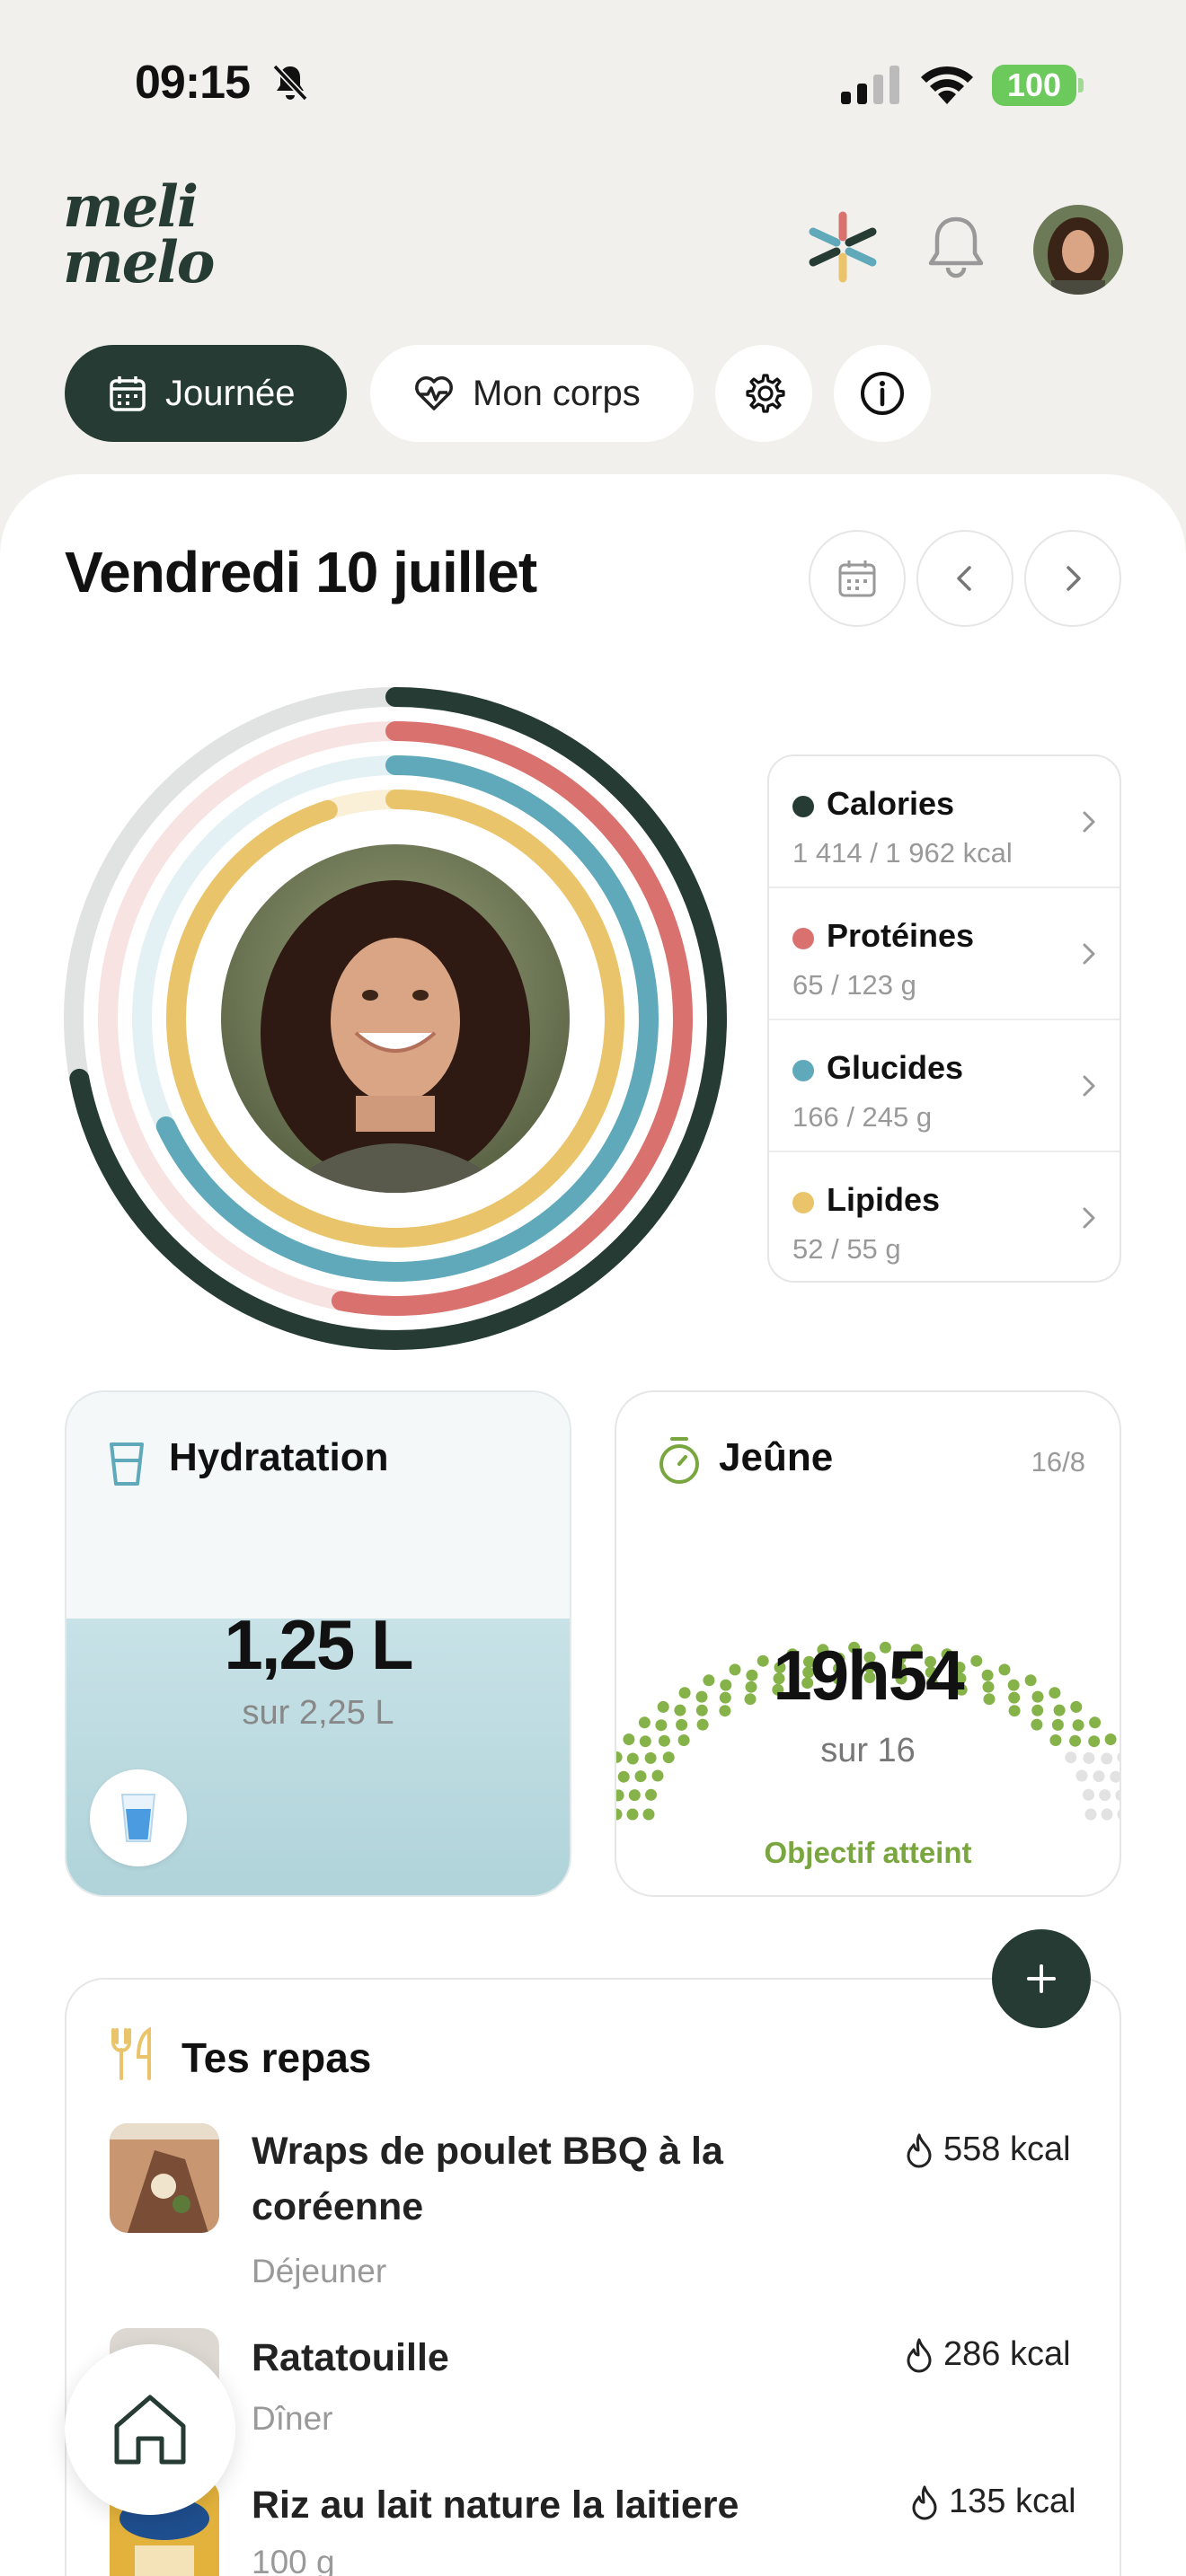 This screenshot has height=2576, width=1186. I want to click on macro-row-lipides: Lipides 52 / 55 g, so click(944, 1218).